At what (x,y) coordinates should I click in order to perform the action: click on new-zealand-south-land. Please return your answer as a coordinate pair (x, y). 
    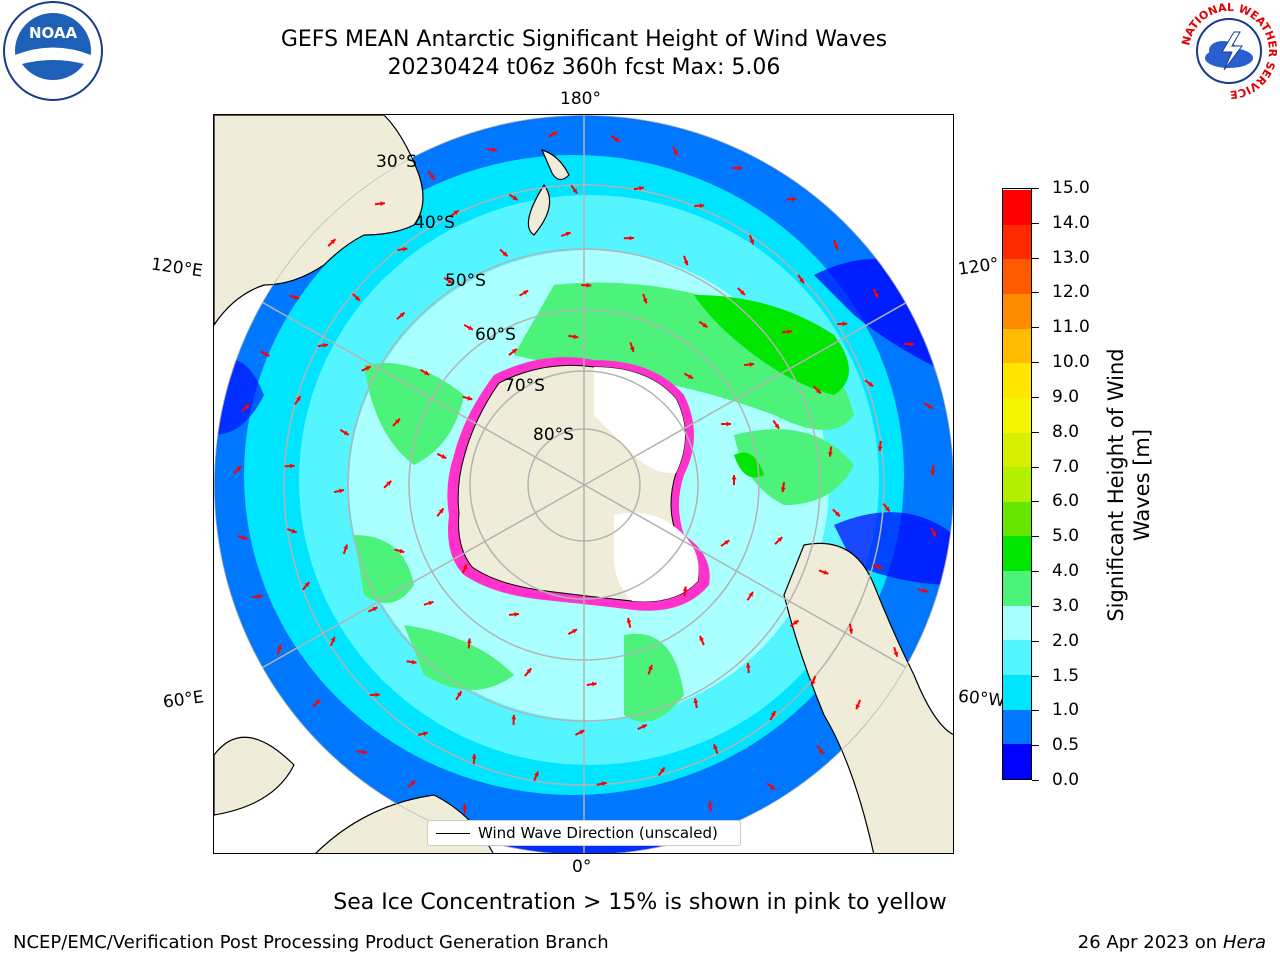
    Looking at the image, I should click on (539, 209).